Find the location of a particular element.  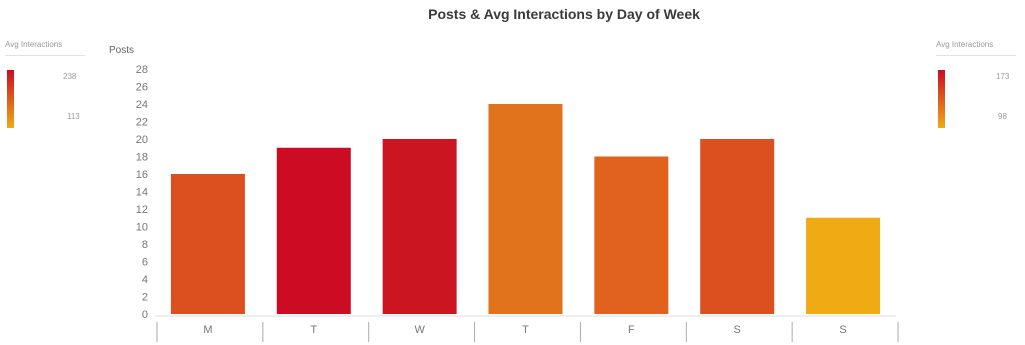

y-tick-label: 22 is located at coordinates (142, 123).